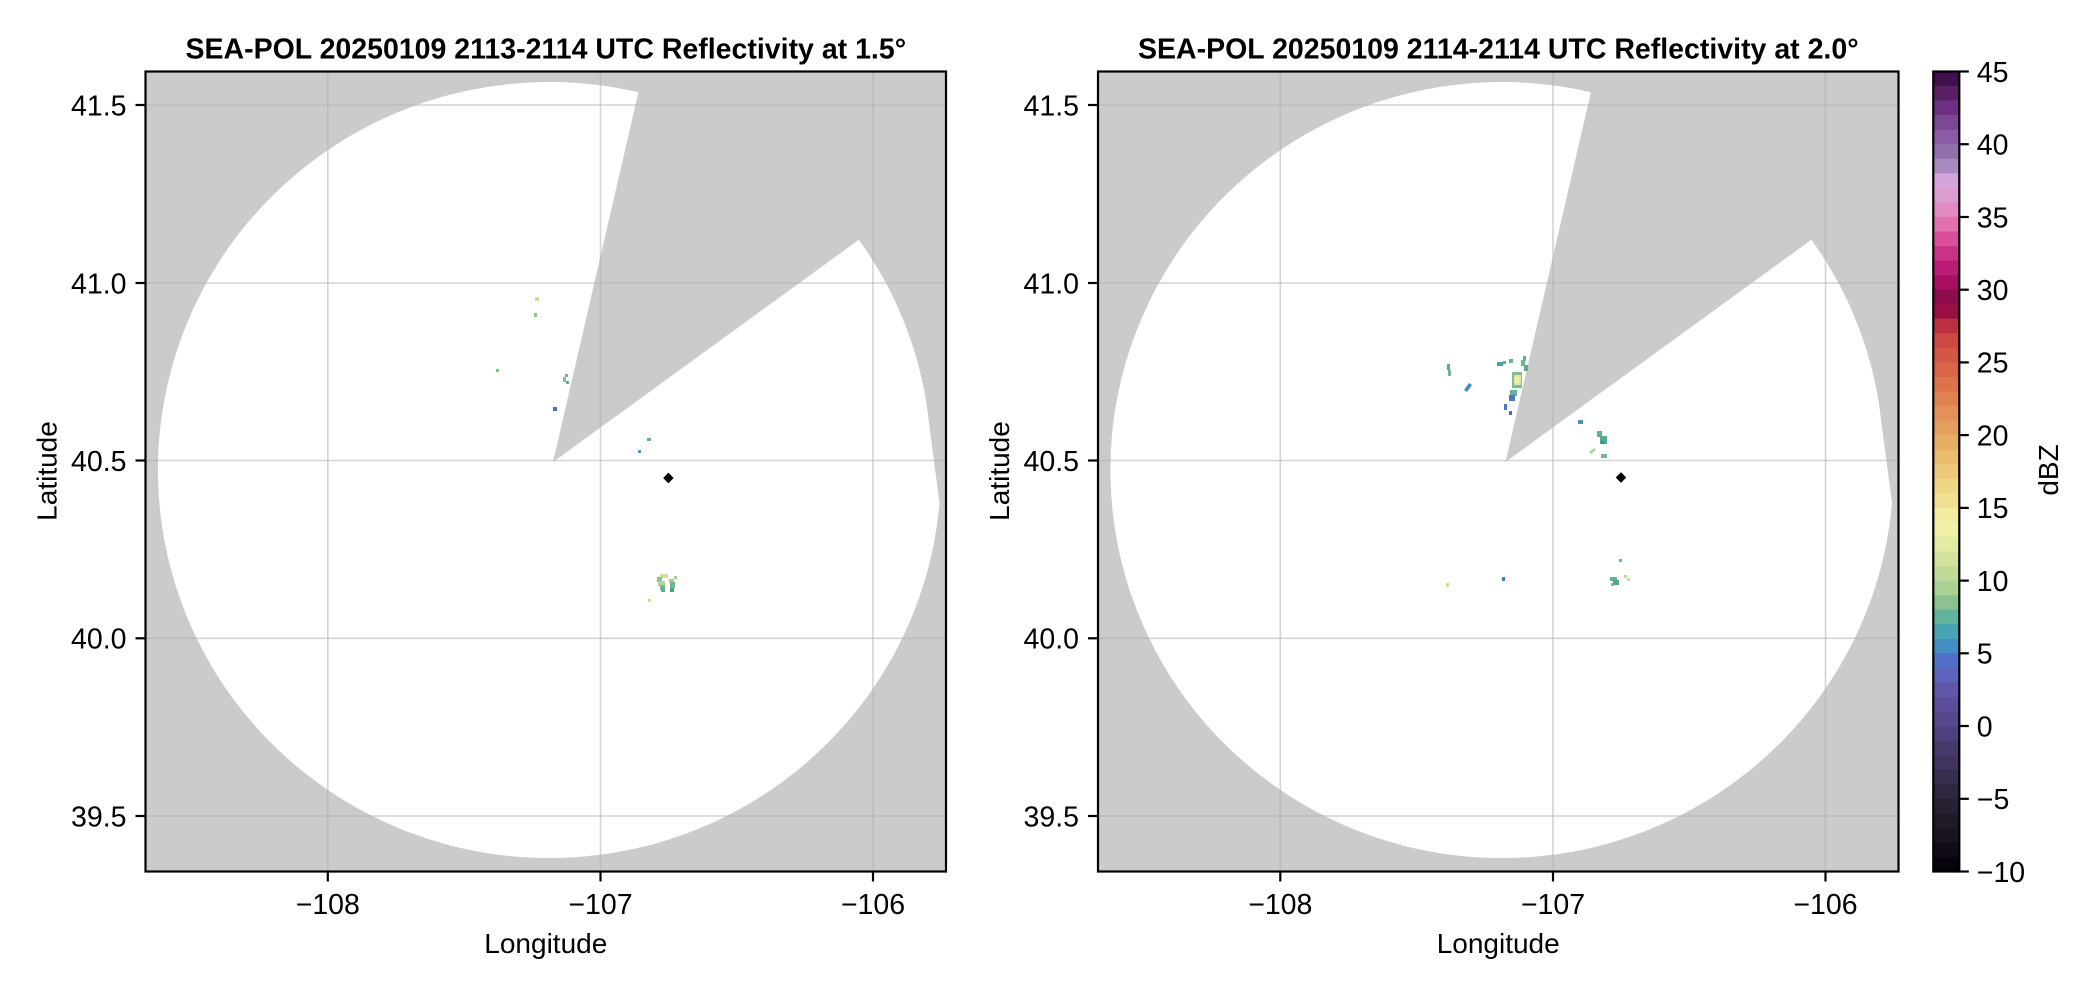  Describe the element at coordinates (1993, 436) in the screenshot. I see `svg-text: 20` at that location.